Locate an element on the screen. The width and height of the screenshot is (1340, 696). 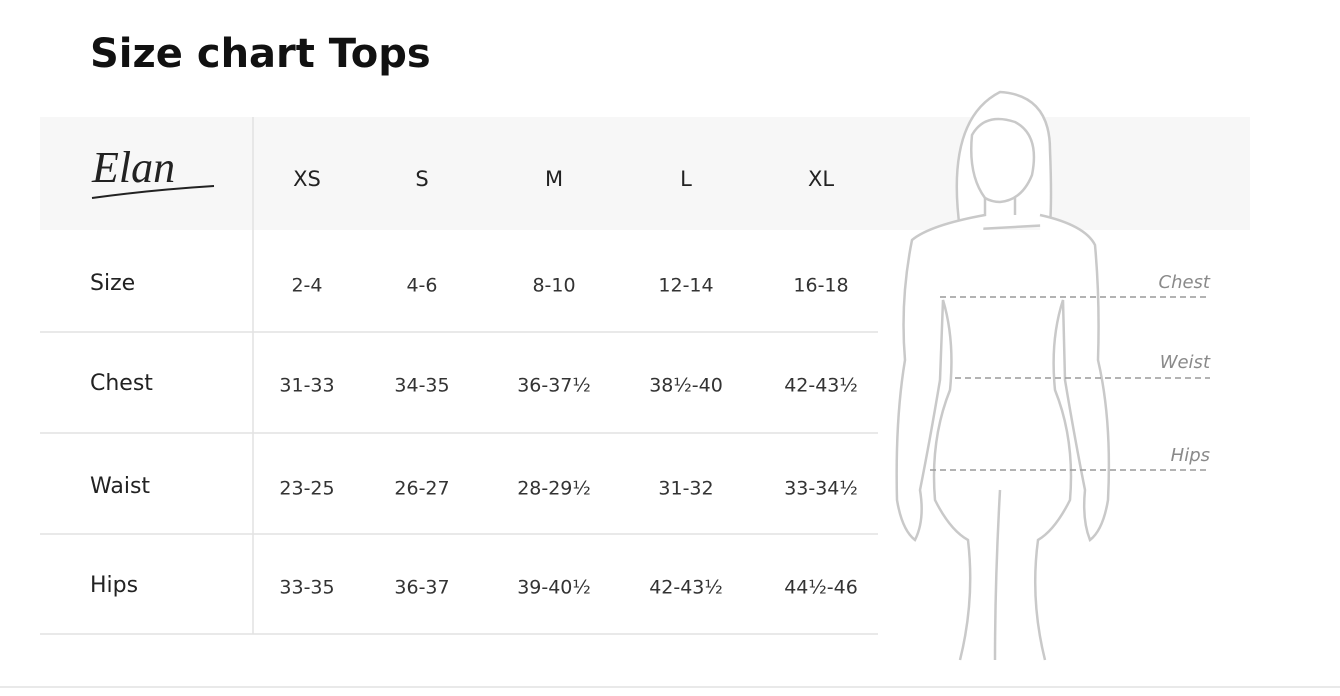
row-label: Waist is located at coordinates (120, 486).